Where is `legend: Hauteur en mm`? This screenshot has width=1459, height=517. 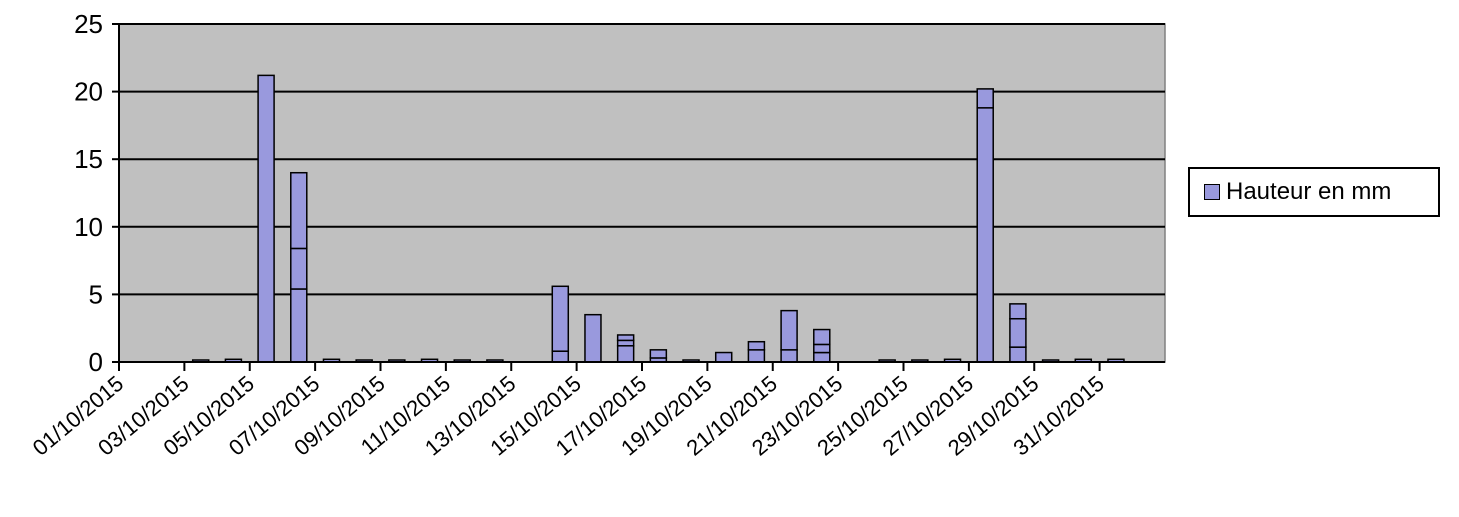 legend: Hauteur en mm is located at coordinates (1314, 192).